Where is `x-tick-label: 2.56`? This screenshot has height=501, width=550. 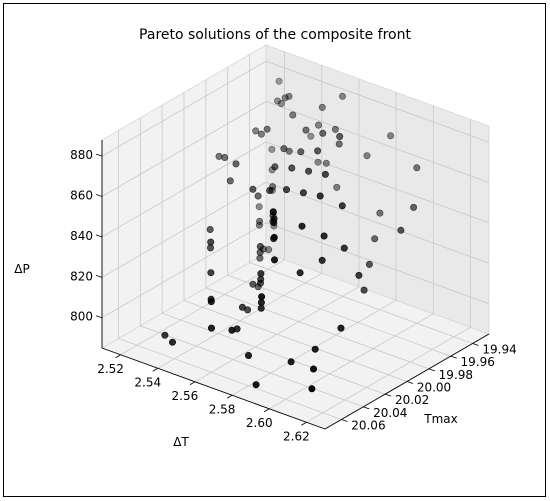
x-tick-label: 2.56 is located at coordinates (185, 396).